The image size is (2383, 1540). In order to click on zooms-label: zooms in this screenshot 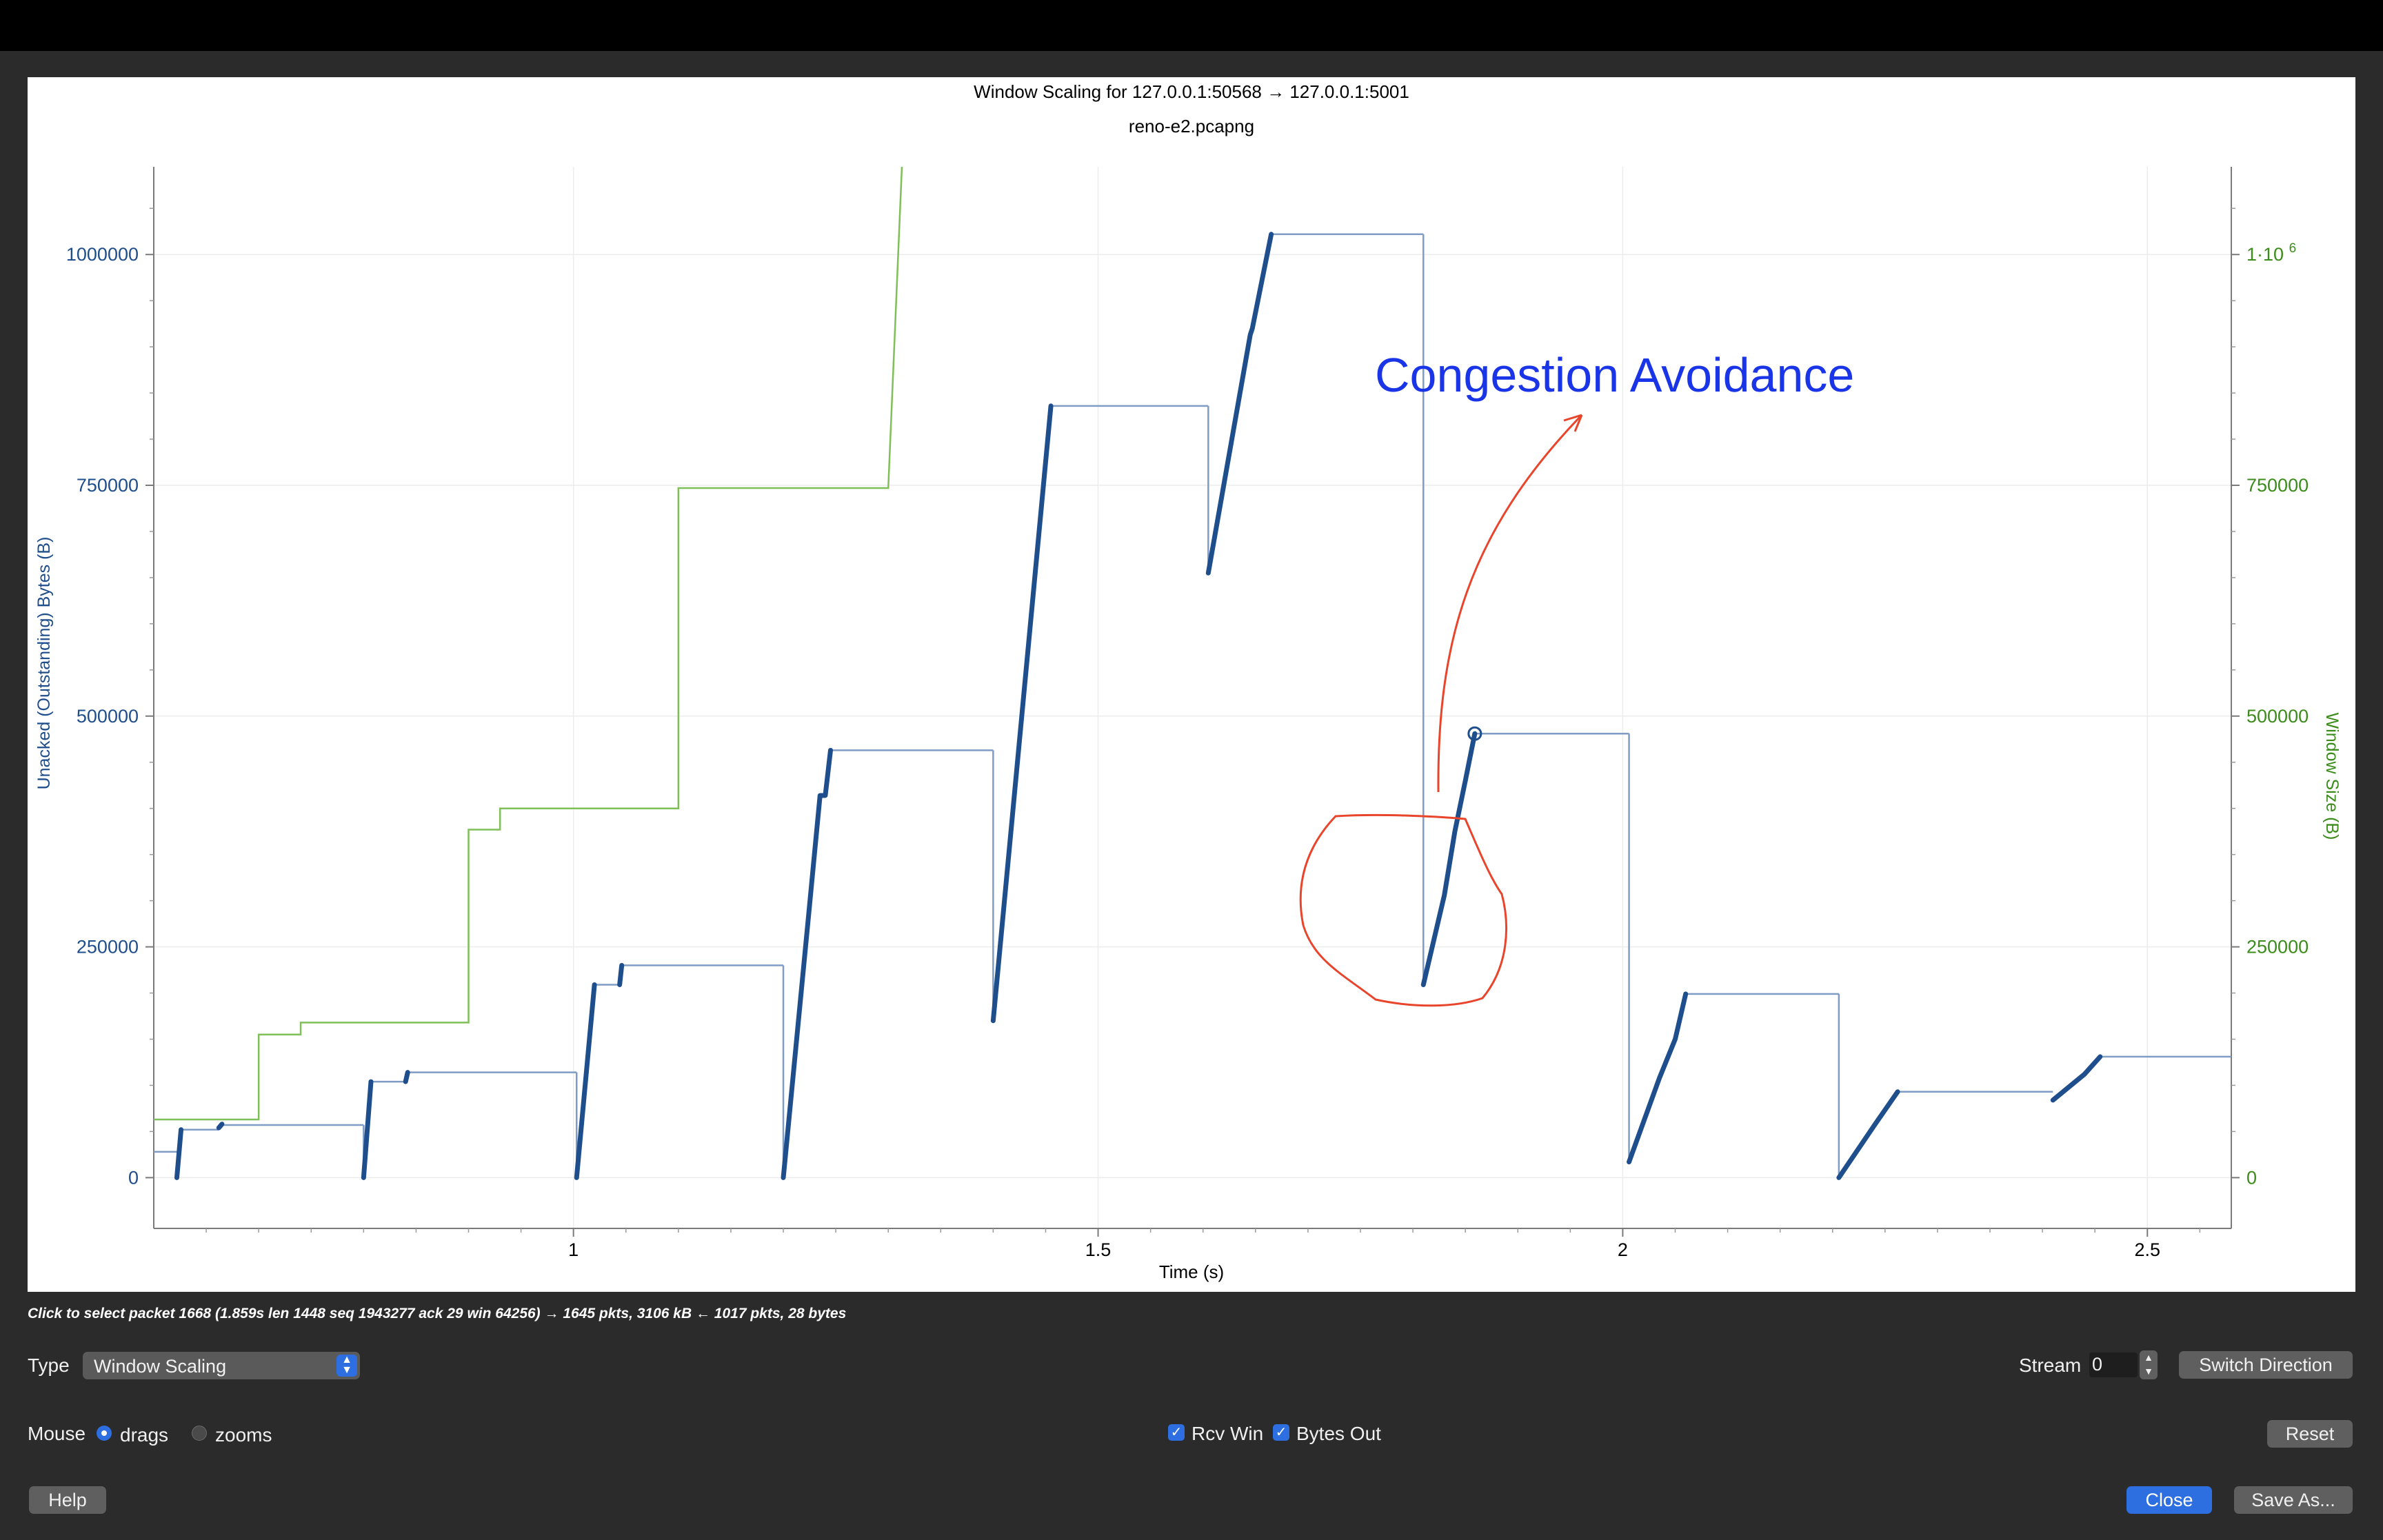, I will do `click(243, 1435)`.